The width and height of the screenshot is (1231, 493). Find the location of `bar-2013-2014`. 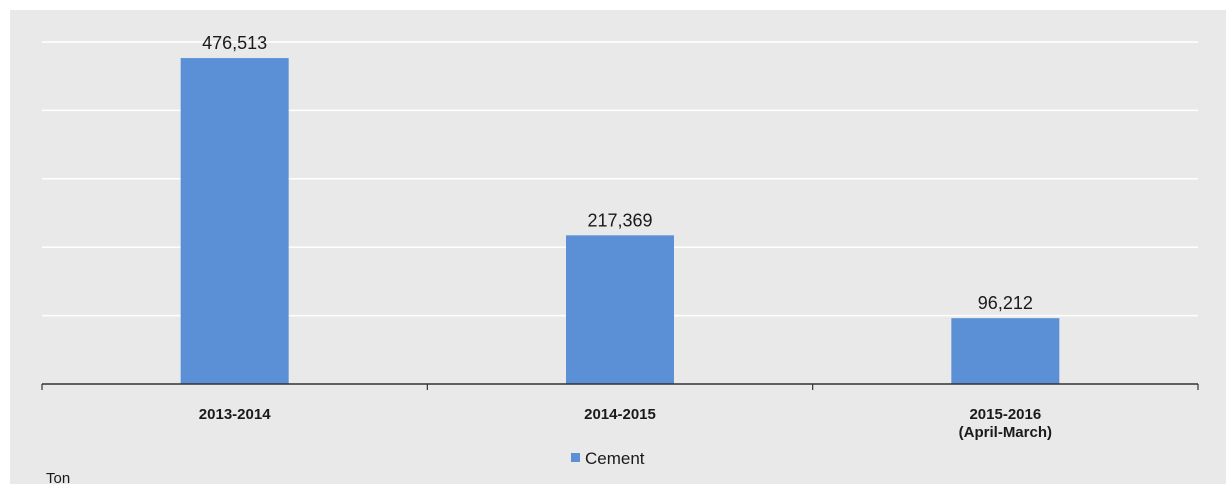

bar-2013-2014 is located at coordinates (234, 221).